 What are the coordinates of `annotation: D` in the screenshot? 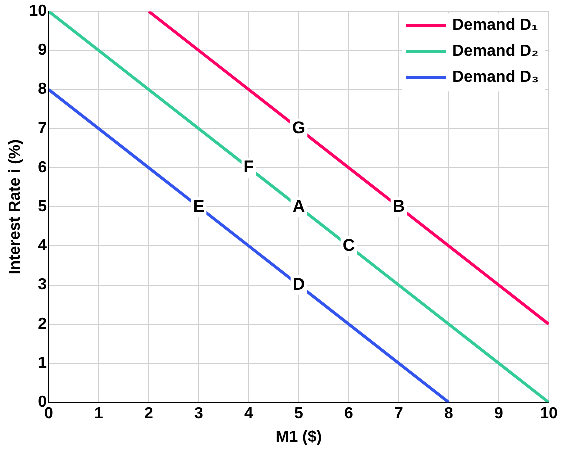 It's located at (299, 284).